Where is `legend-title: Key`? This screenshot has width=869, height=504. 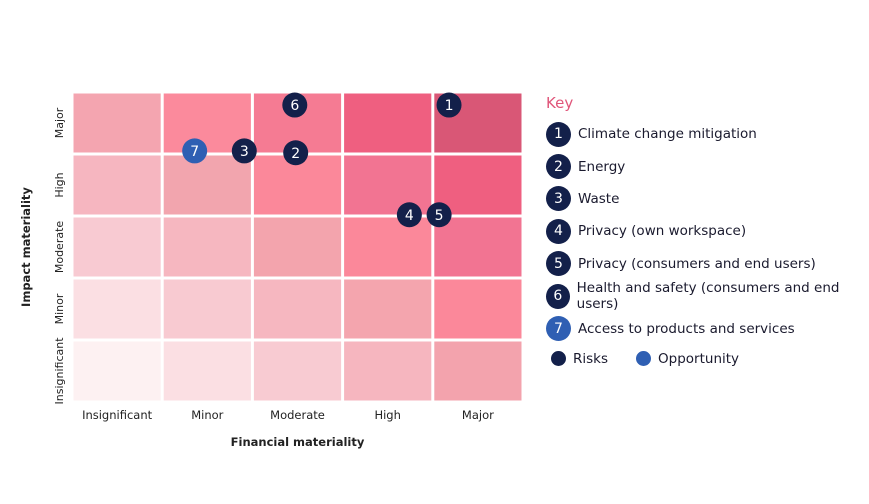 legend-title: Key is located at coordinates (560, 103).